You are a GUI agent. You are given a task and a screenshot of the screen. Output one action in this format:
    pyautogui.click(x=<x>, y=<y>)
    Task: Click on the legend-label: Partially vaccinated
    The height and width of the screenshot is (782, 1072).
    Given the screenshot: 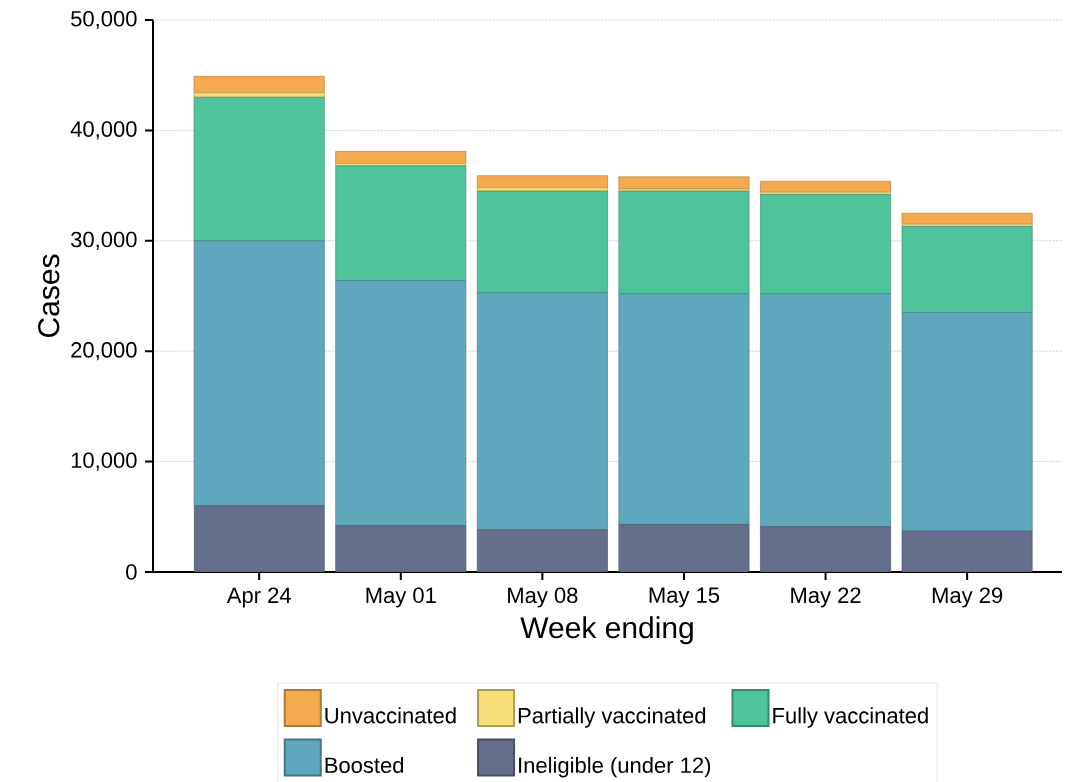 What is the action you would take?
    pyautogui.click(x=612, y=717)
    